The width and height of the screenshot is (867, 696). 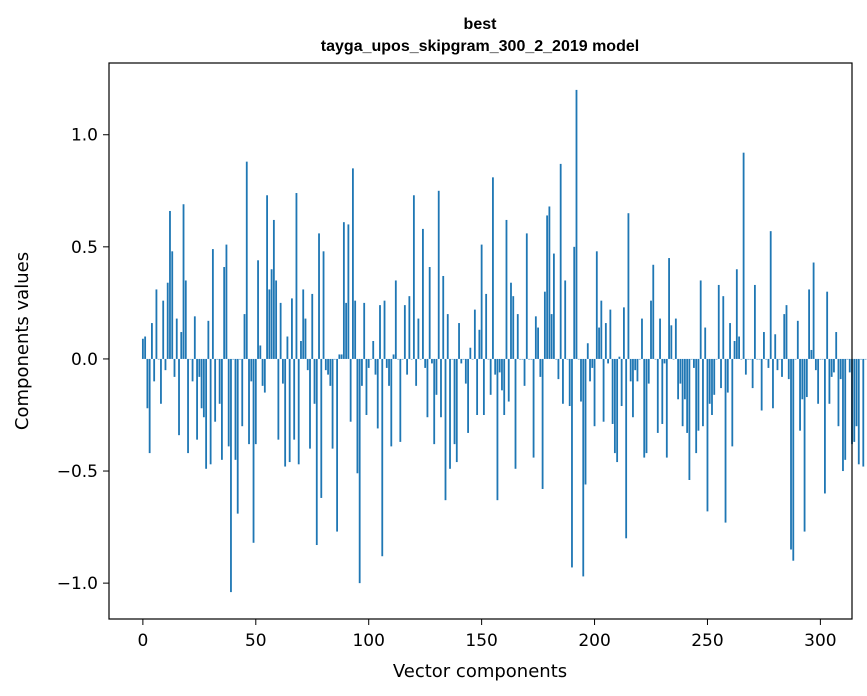 I want to click on x-tick-label: 50, so click(x=256, y=641).